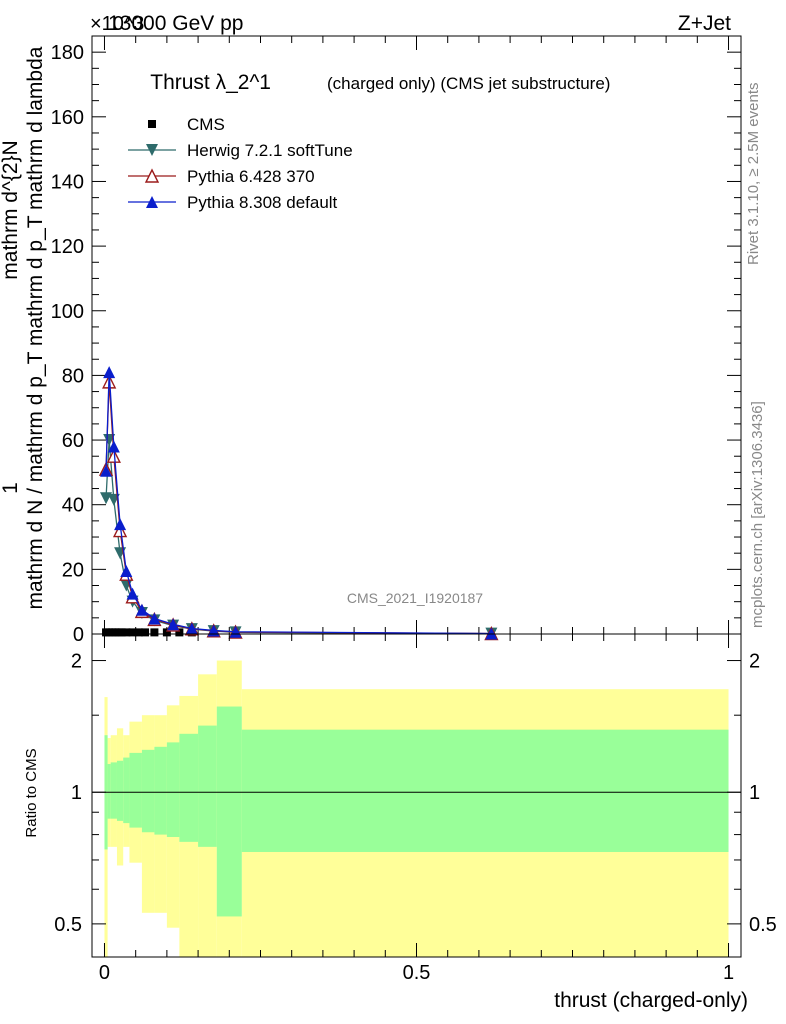 This screenshot has height=1024, width=786. Describe the element at coordinates (210, 82) in the screenshot. I see `chart-title: Thrust λ_2^1` at that location.